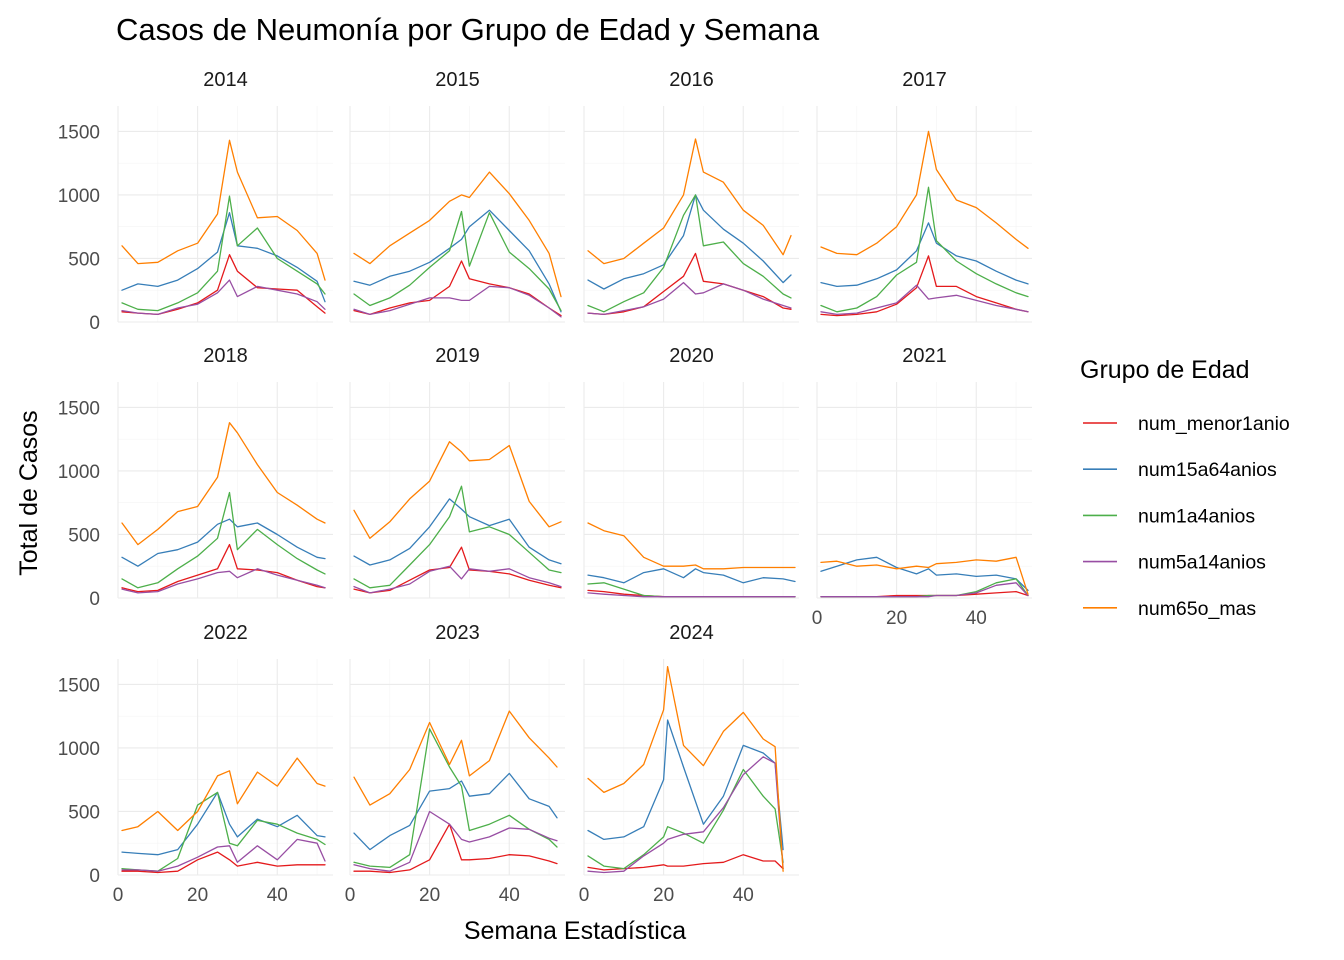 Image resolution: width=1344 pixels, height=960 pixels. I want to click on panel-2024: 2024 0 20 40, so click(689, 764).